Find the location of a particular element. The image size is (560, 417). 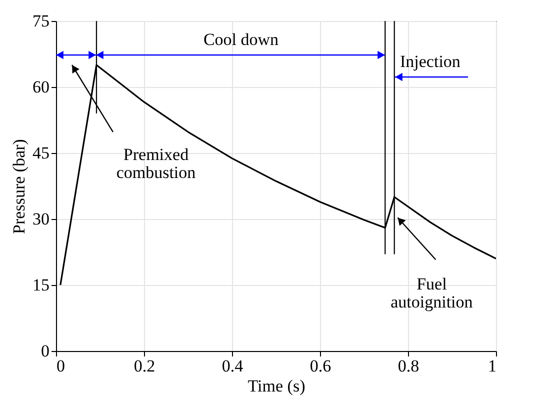

y-tick-label: 0 is located at coordinates (45, 351).